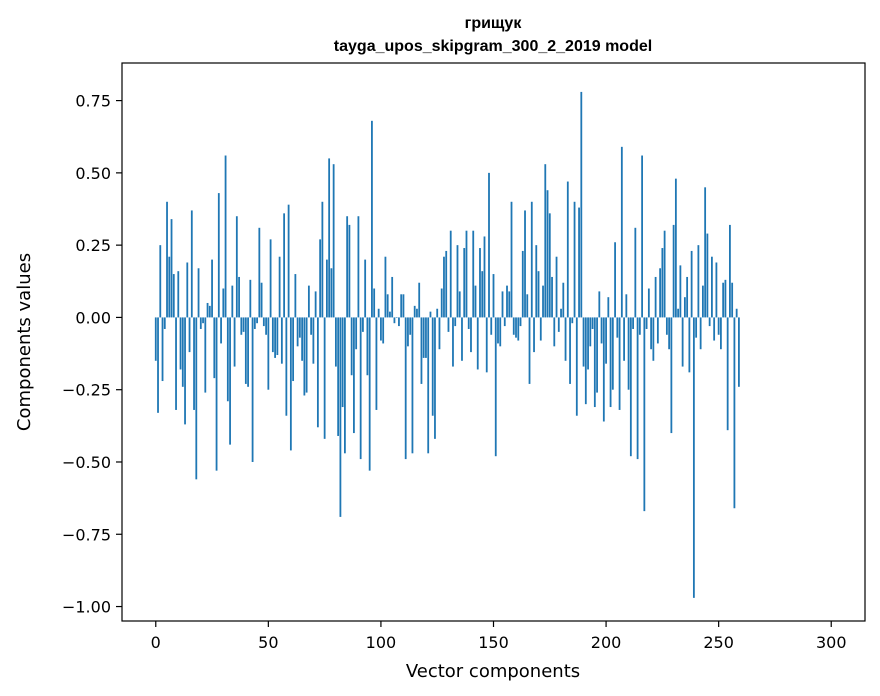 This screenshot has width=880, height=696. Describe the element at coordinates (93, 317) in the screenshot. I see `y-tick-label: 0.00` at that location.